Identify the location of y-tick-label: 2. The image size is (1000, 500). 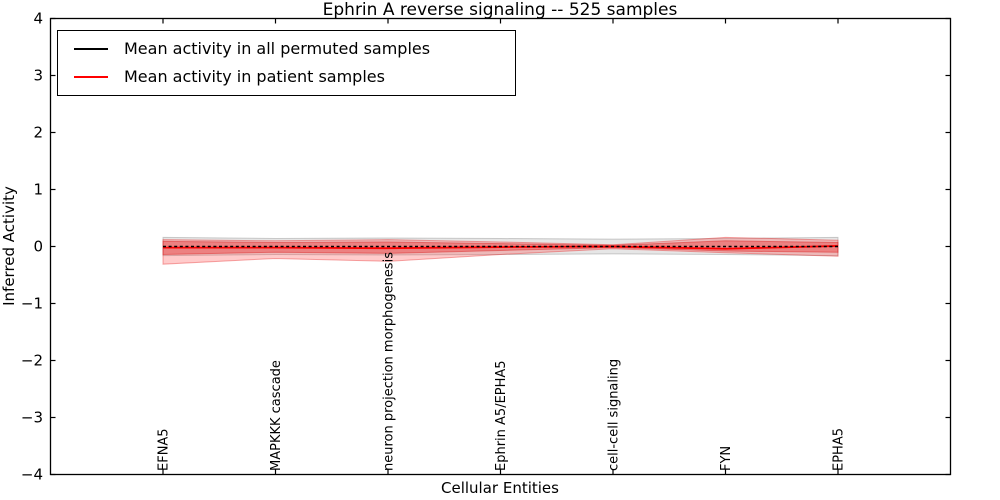
(38, 133).